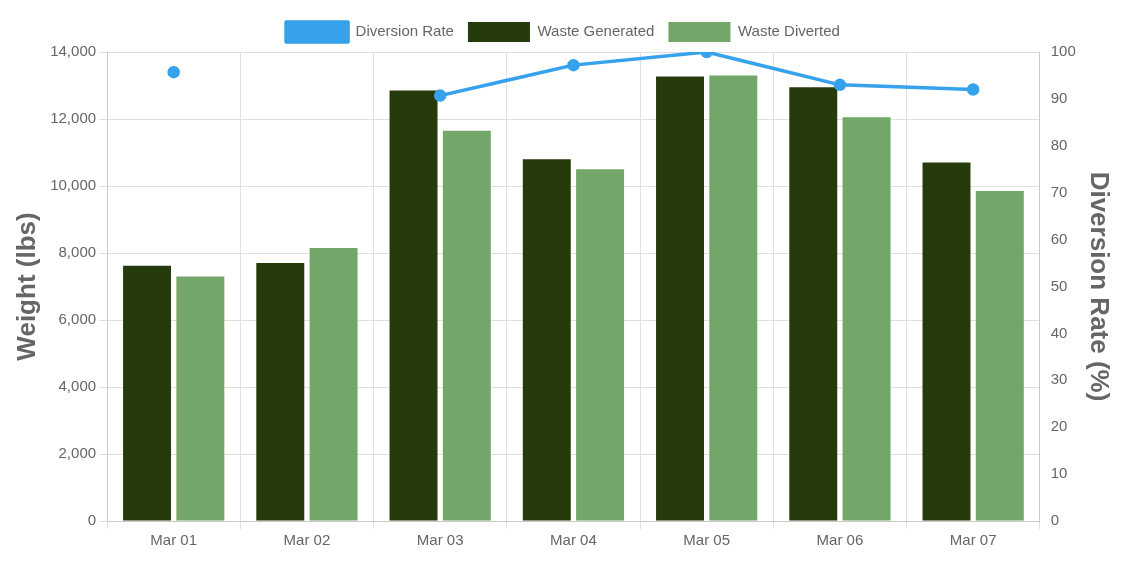 The height and width of the screenshot is (562, 1138). Describe the element at coordinates (1055, 520) in the screenshot. I see `y2-tick-label: 0` at that location.